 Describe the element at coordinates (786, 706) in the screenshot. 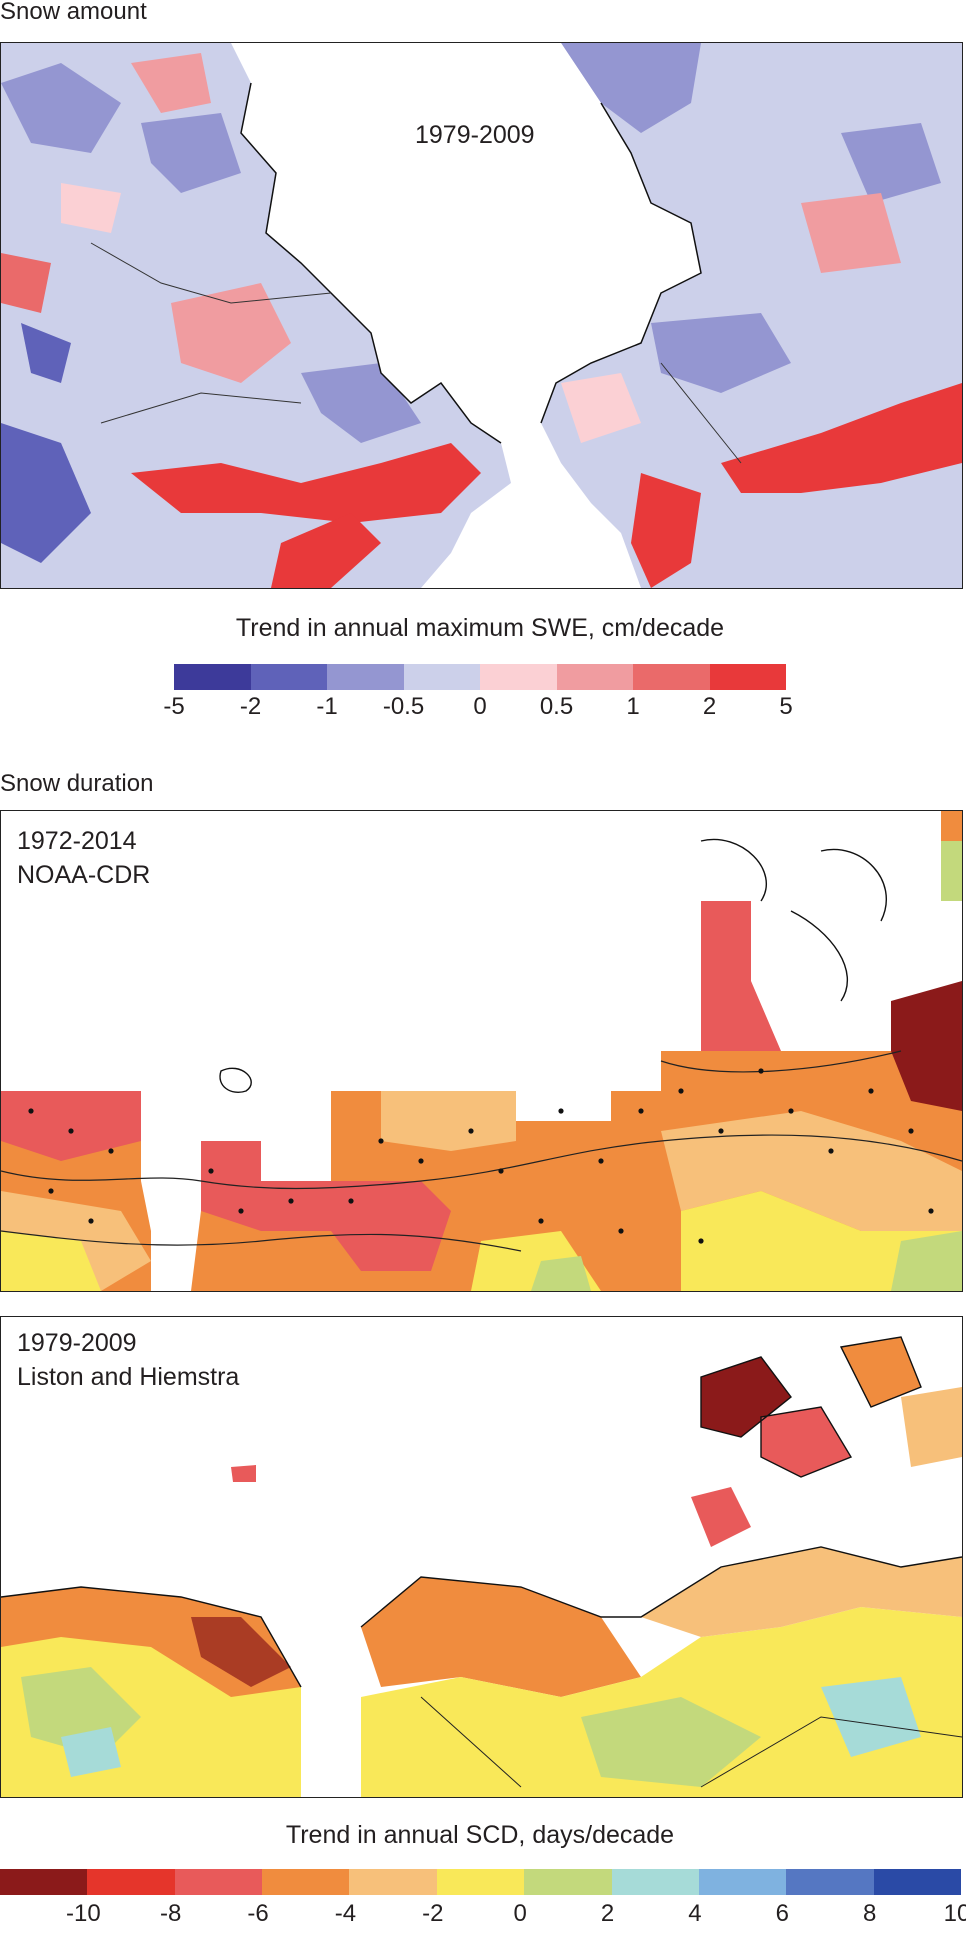

I see `swe-tick-label: 5` at that location.